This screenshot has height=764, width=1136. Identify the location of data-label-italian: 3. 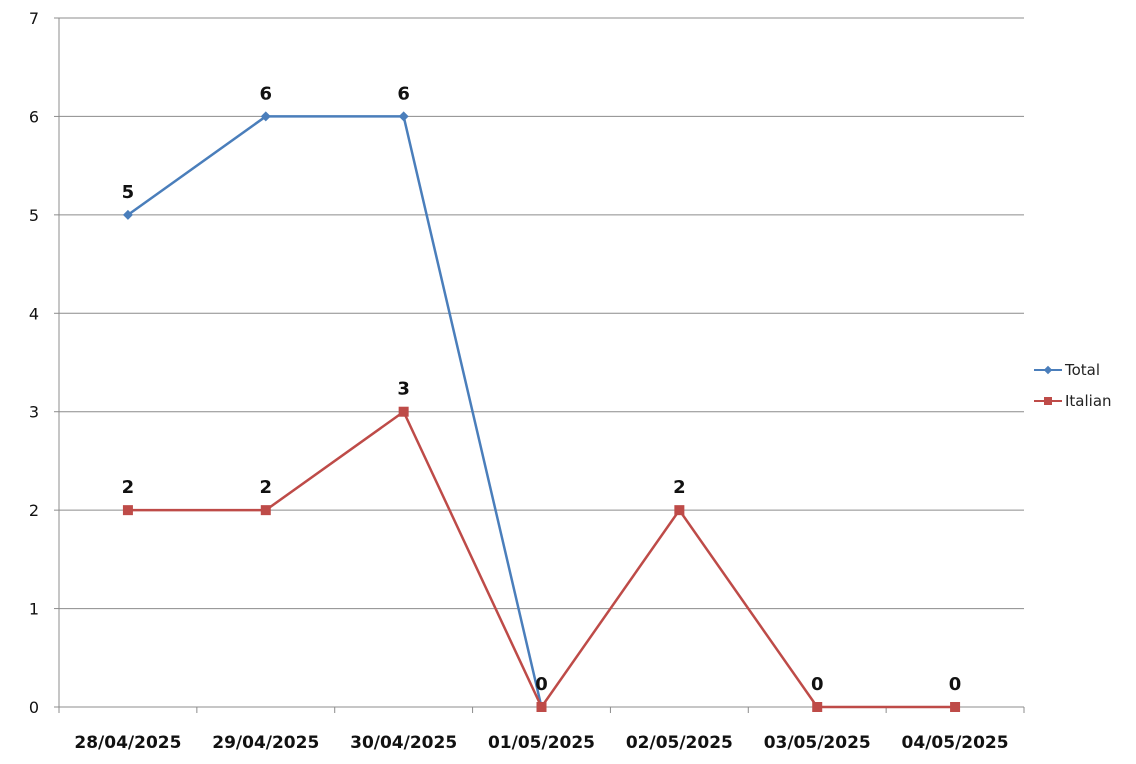
(403, 389).